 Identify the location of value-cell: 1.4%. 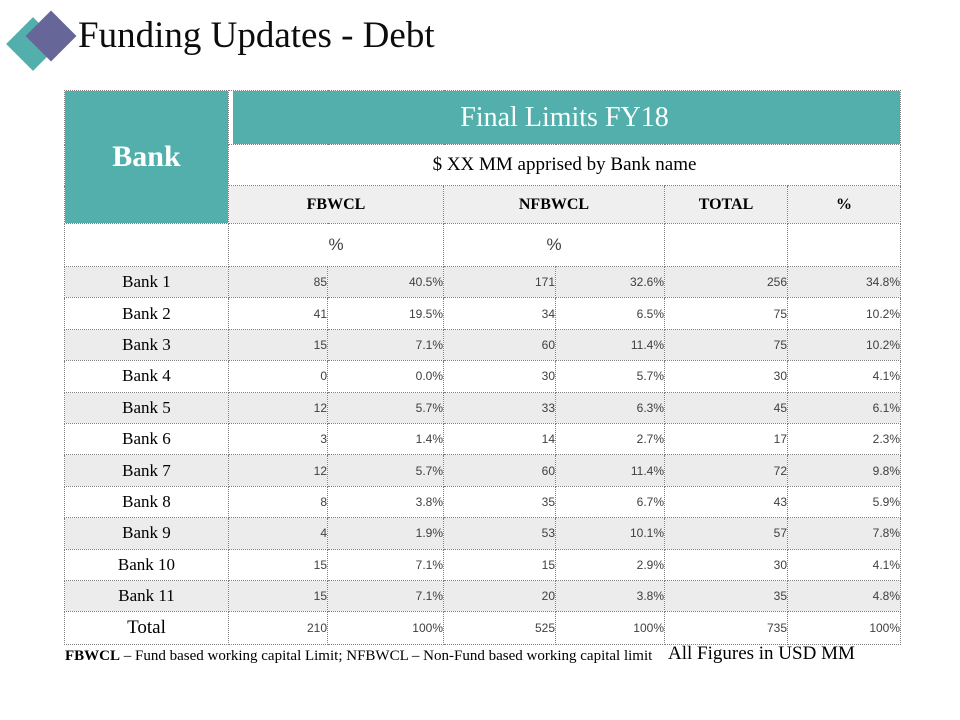
(385, 439).